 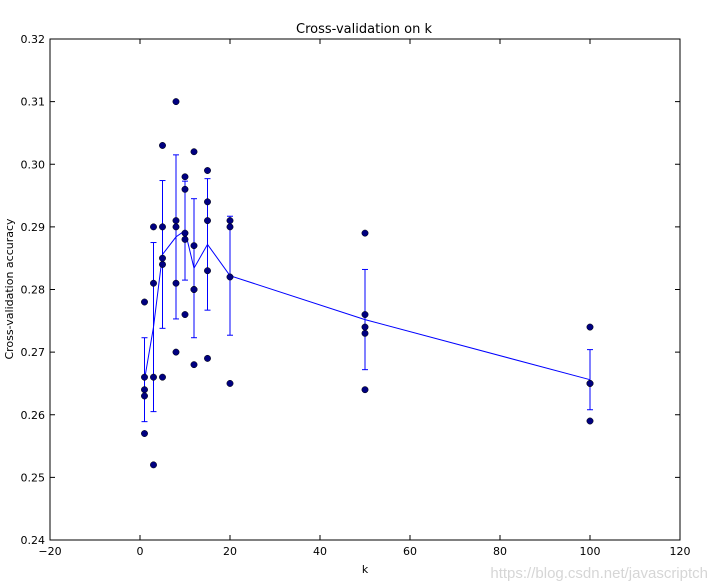 What do you see at coordinates (410, 551) in the screenshot?
I see `x-tick-label: 60` at bounding box center [410, 551].